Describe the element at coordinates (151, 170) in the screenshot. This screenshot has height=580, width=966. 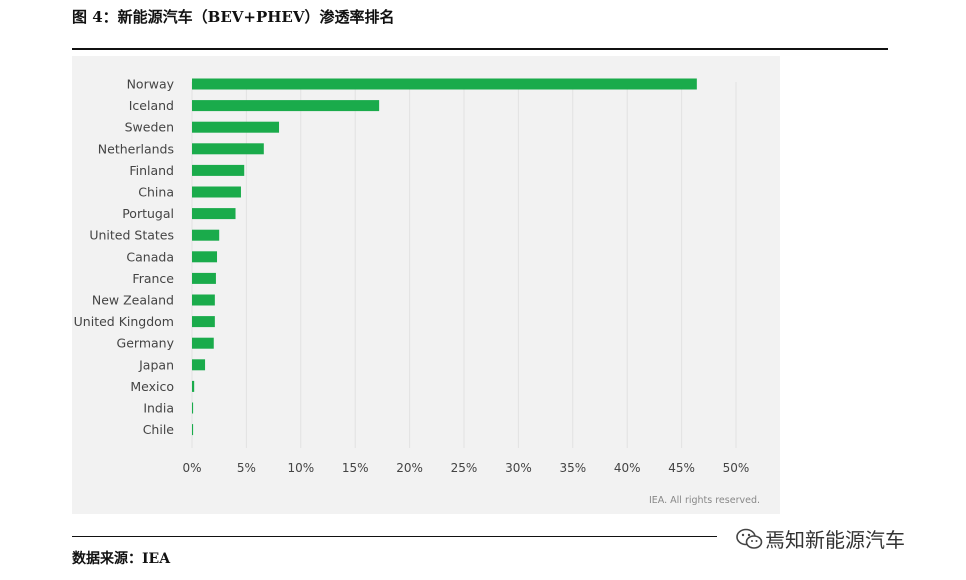
I see `category-label: Finland` at that location.